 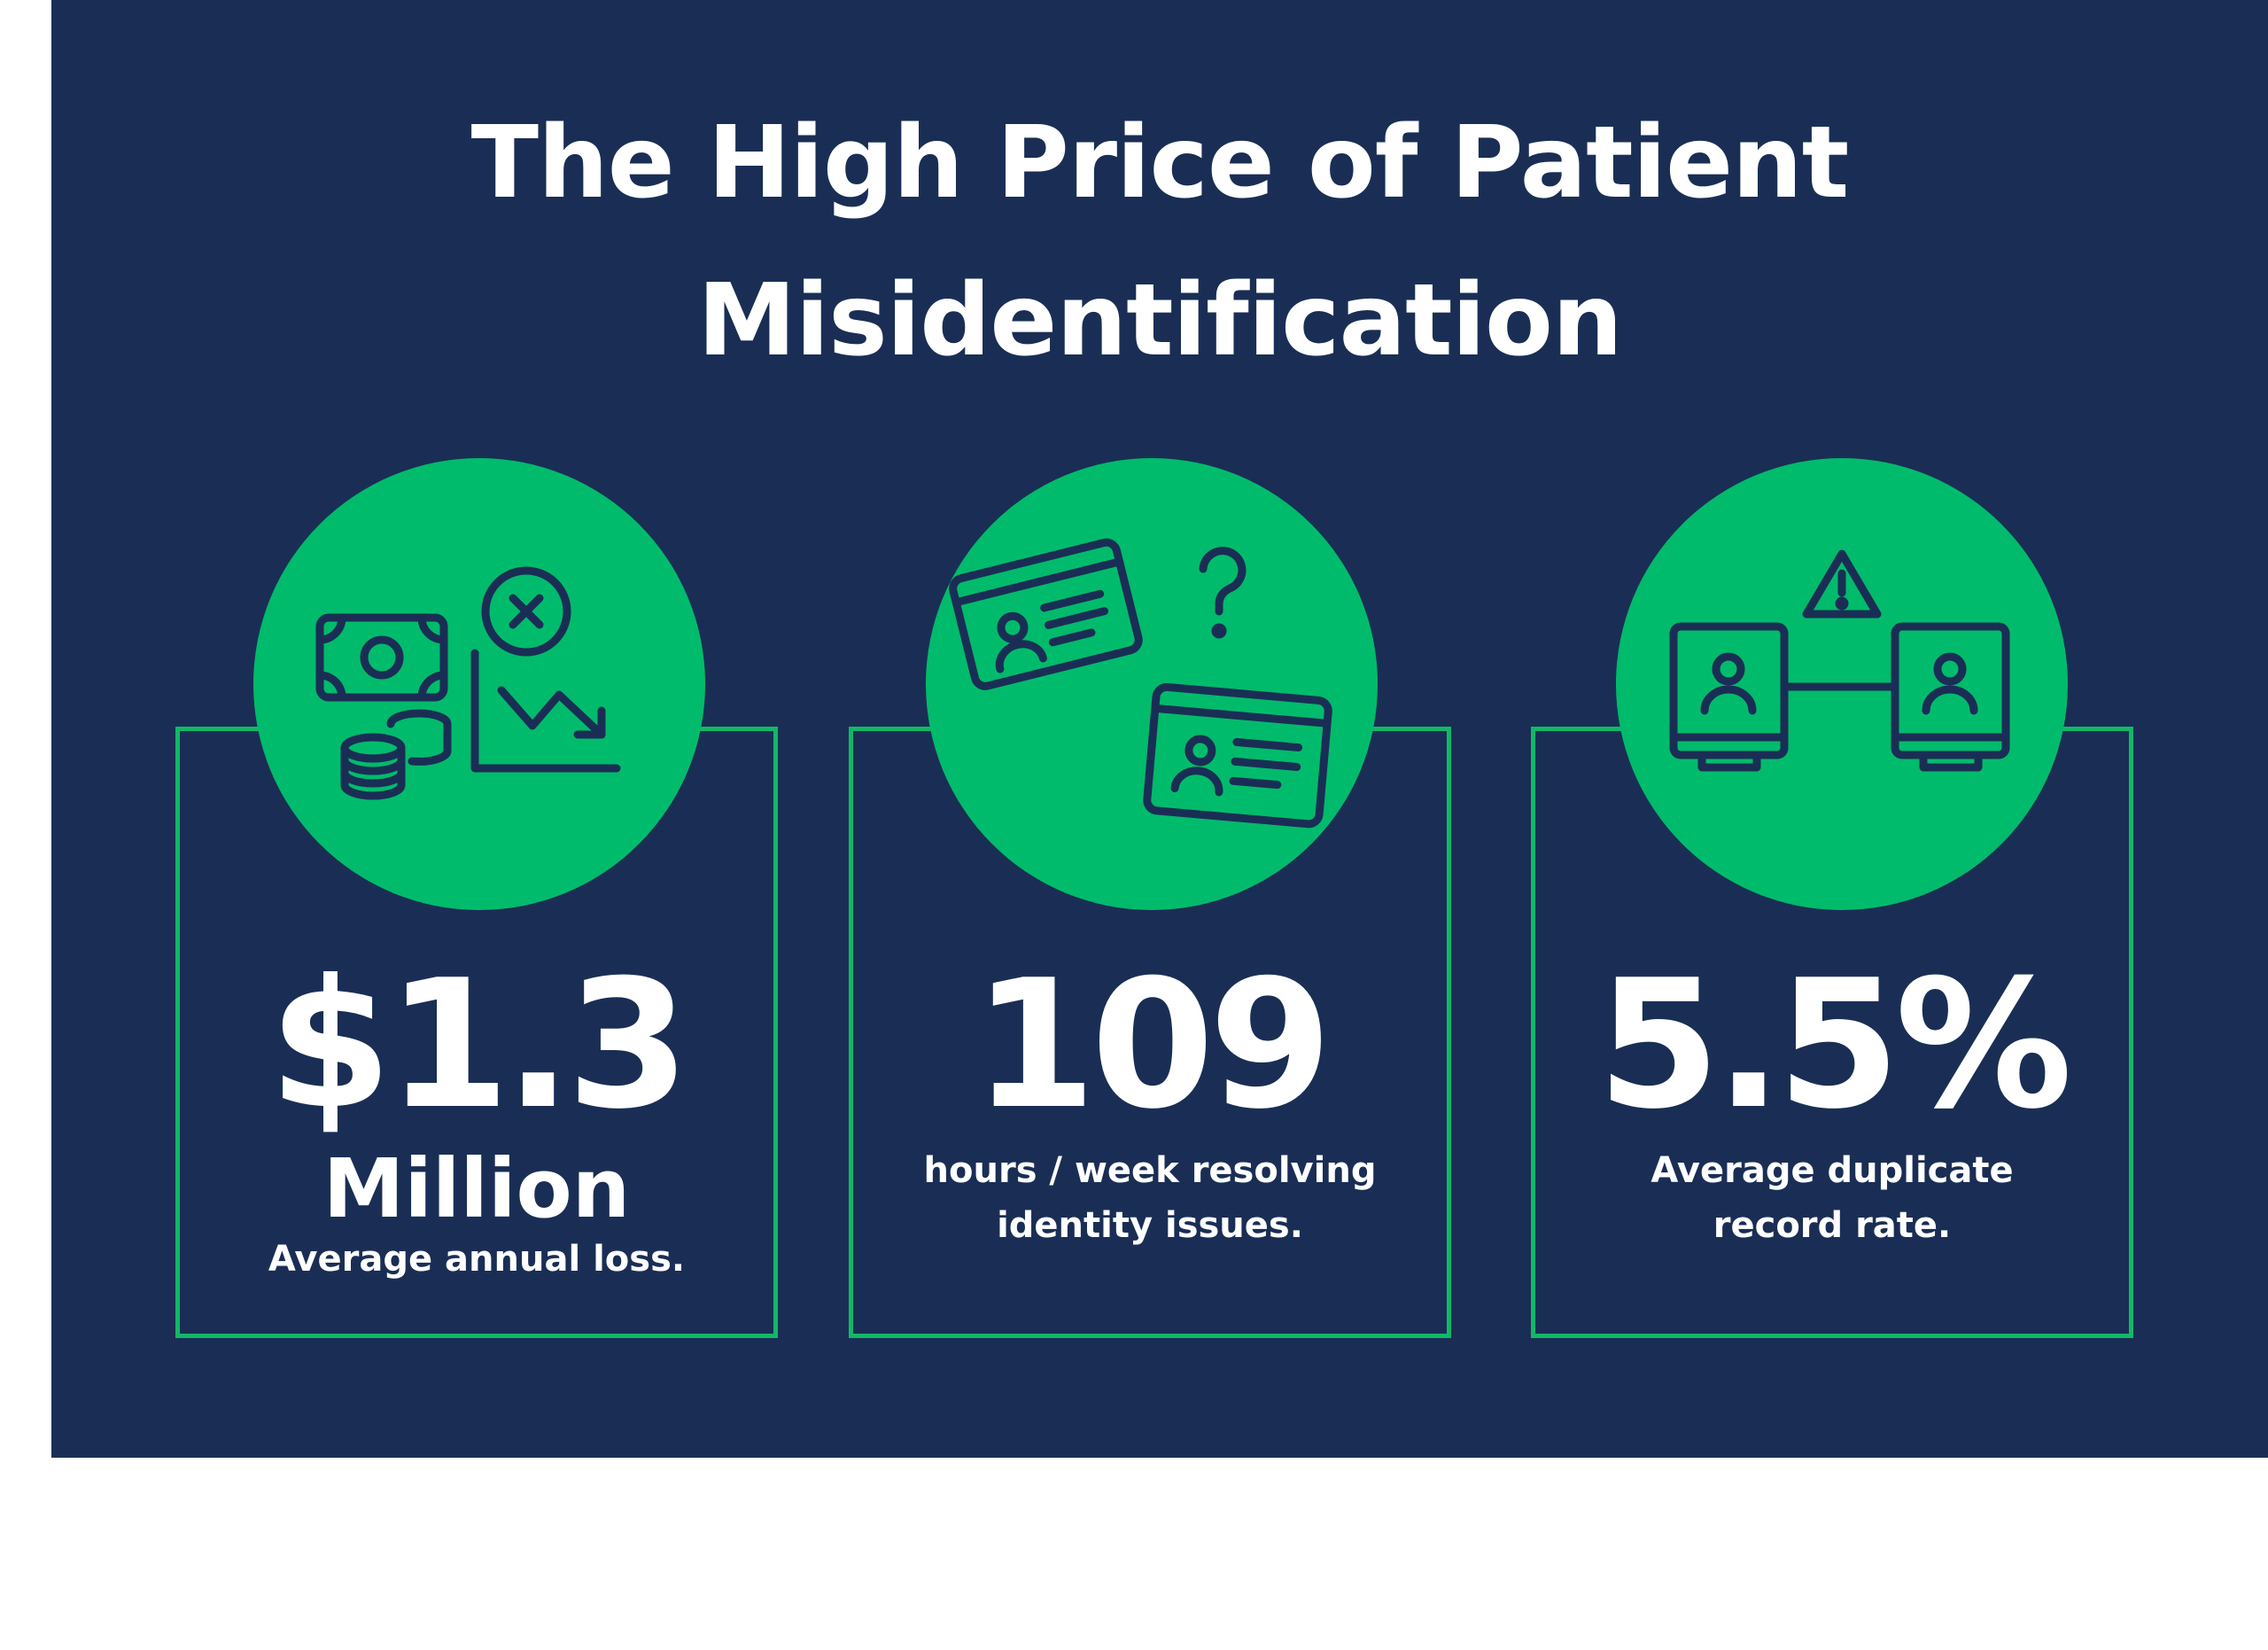 I want to click on stat-loss: $1.3 Million Average annual loss., so click(x=477, y=1122).